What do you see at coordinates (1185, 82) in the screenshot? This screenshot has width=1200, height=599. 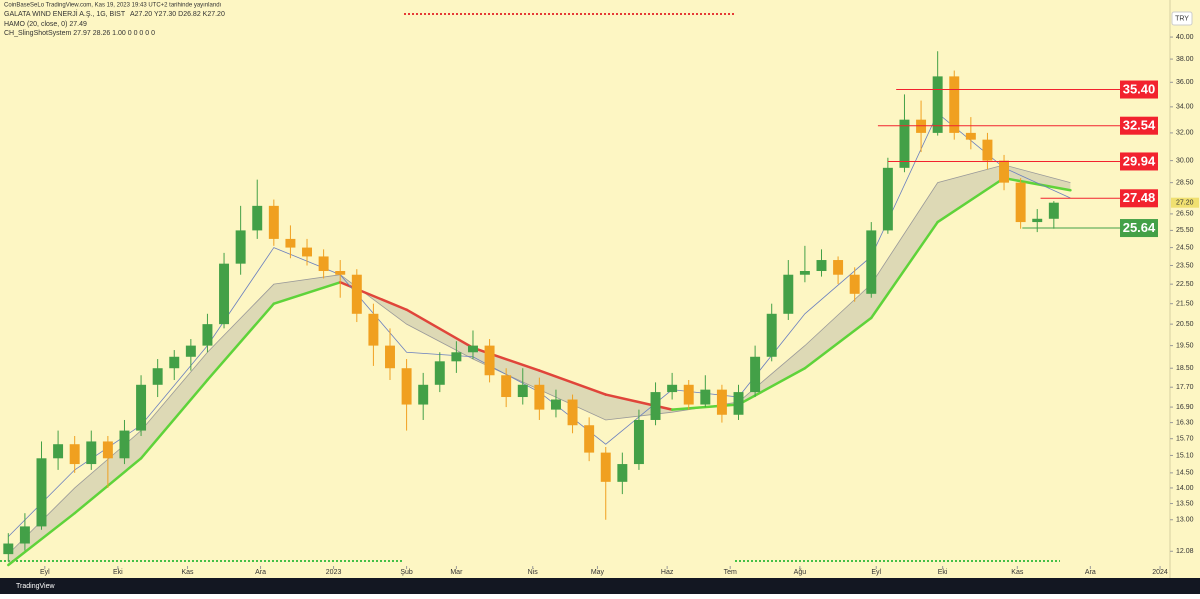 I see `y-tick-label: 36.00` at bounding box center [1185, 82].